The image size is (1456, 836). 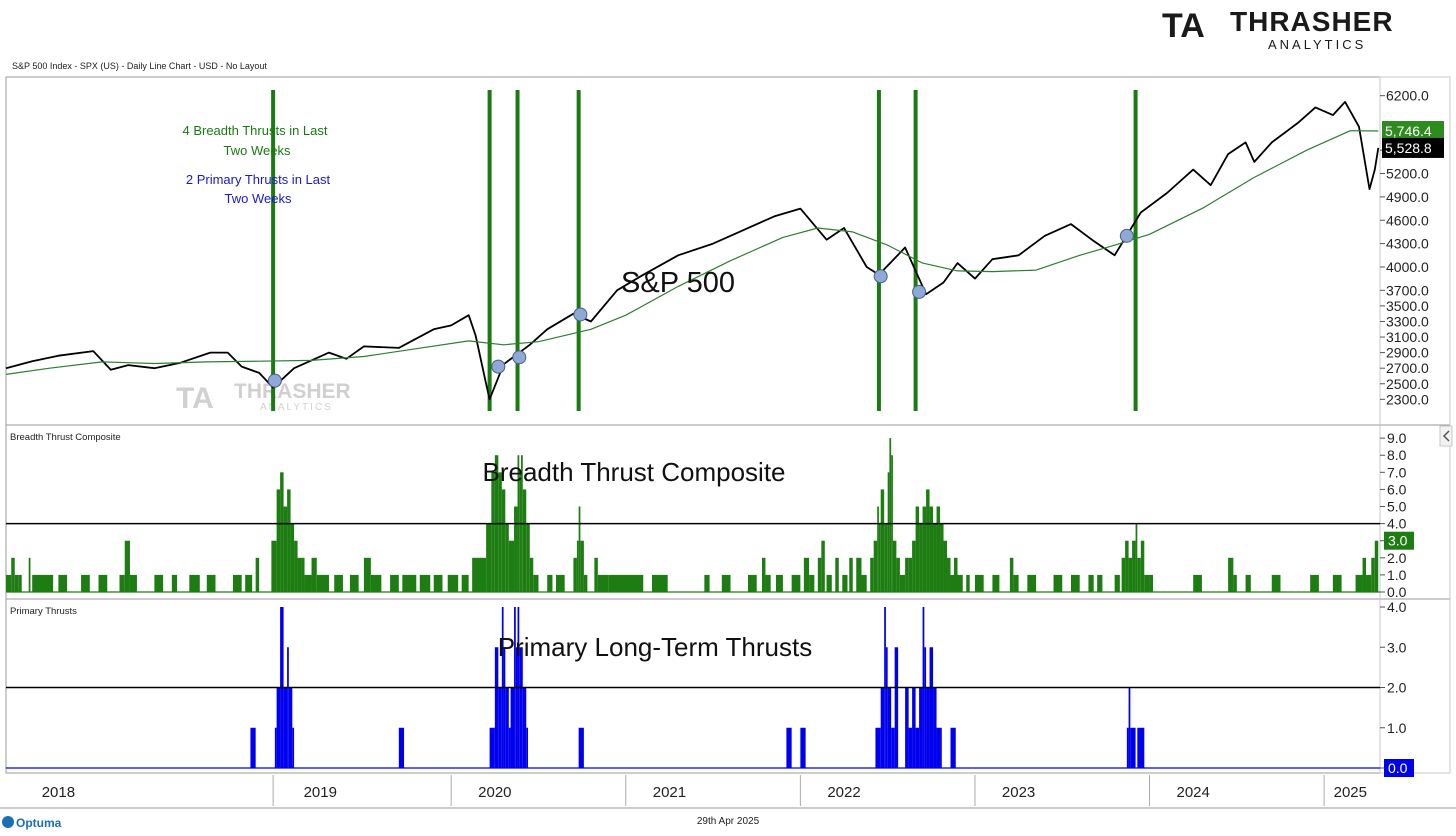 What do you see at coordinates (1397, 647) in the screenshot?
I see `primary-tick-label-1: 3.0` at bounding box center [1397, 647].